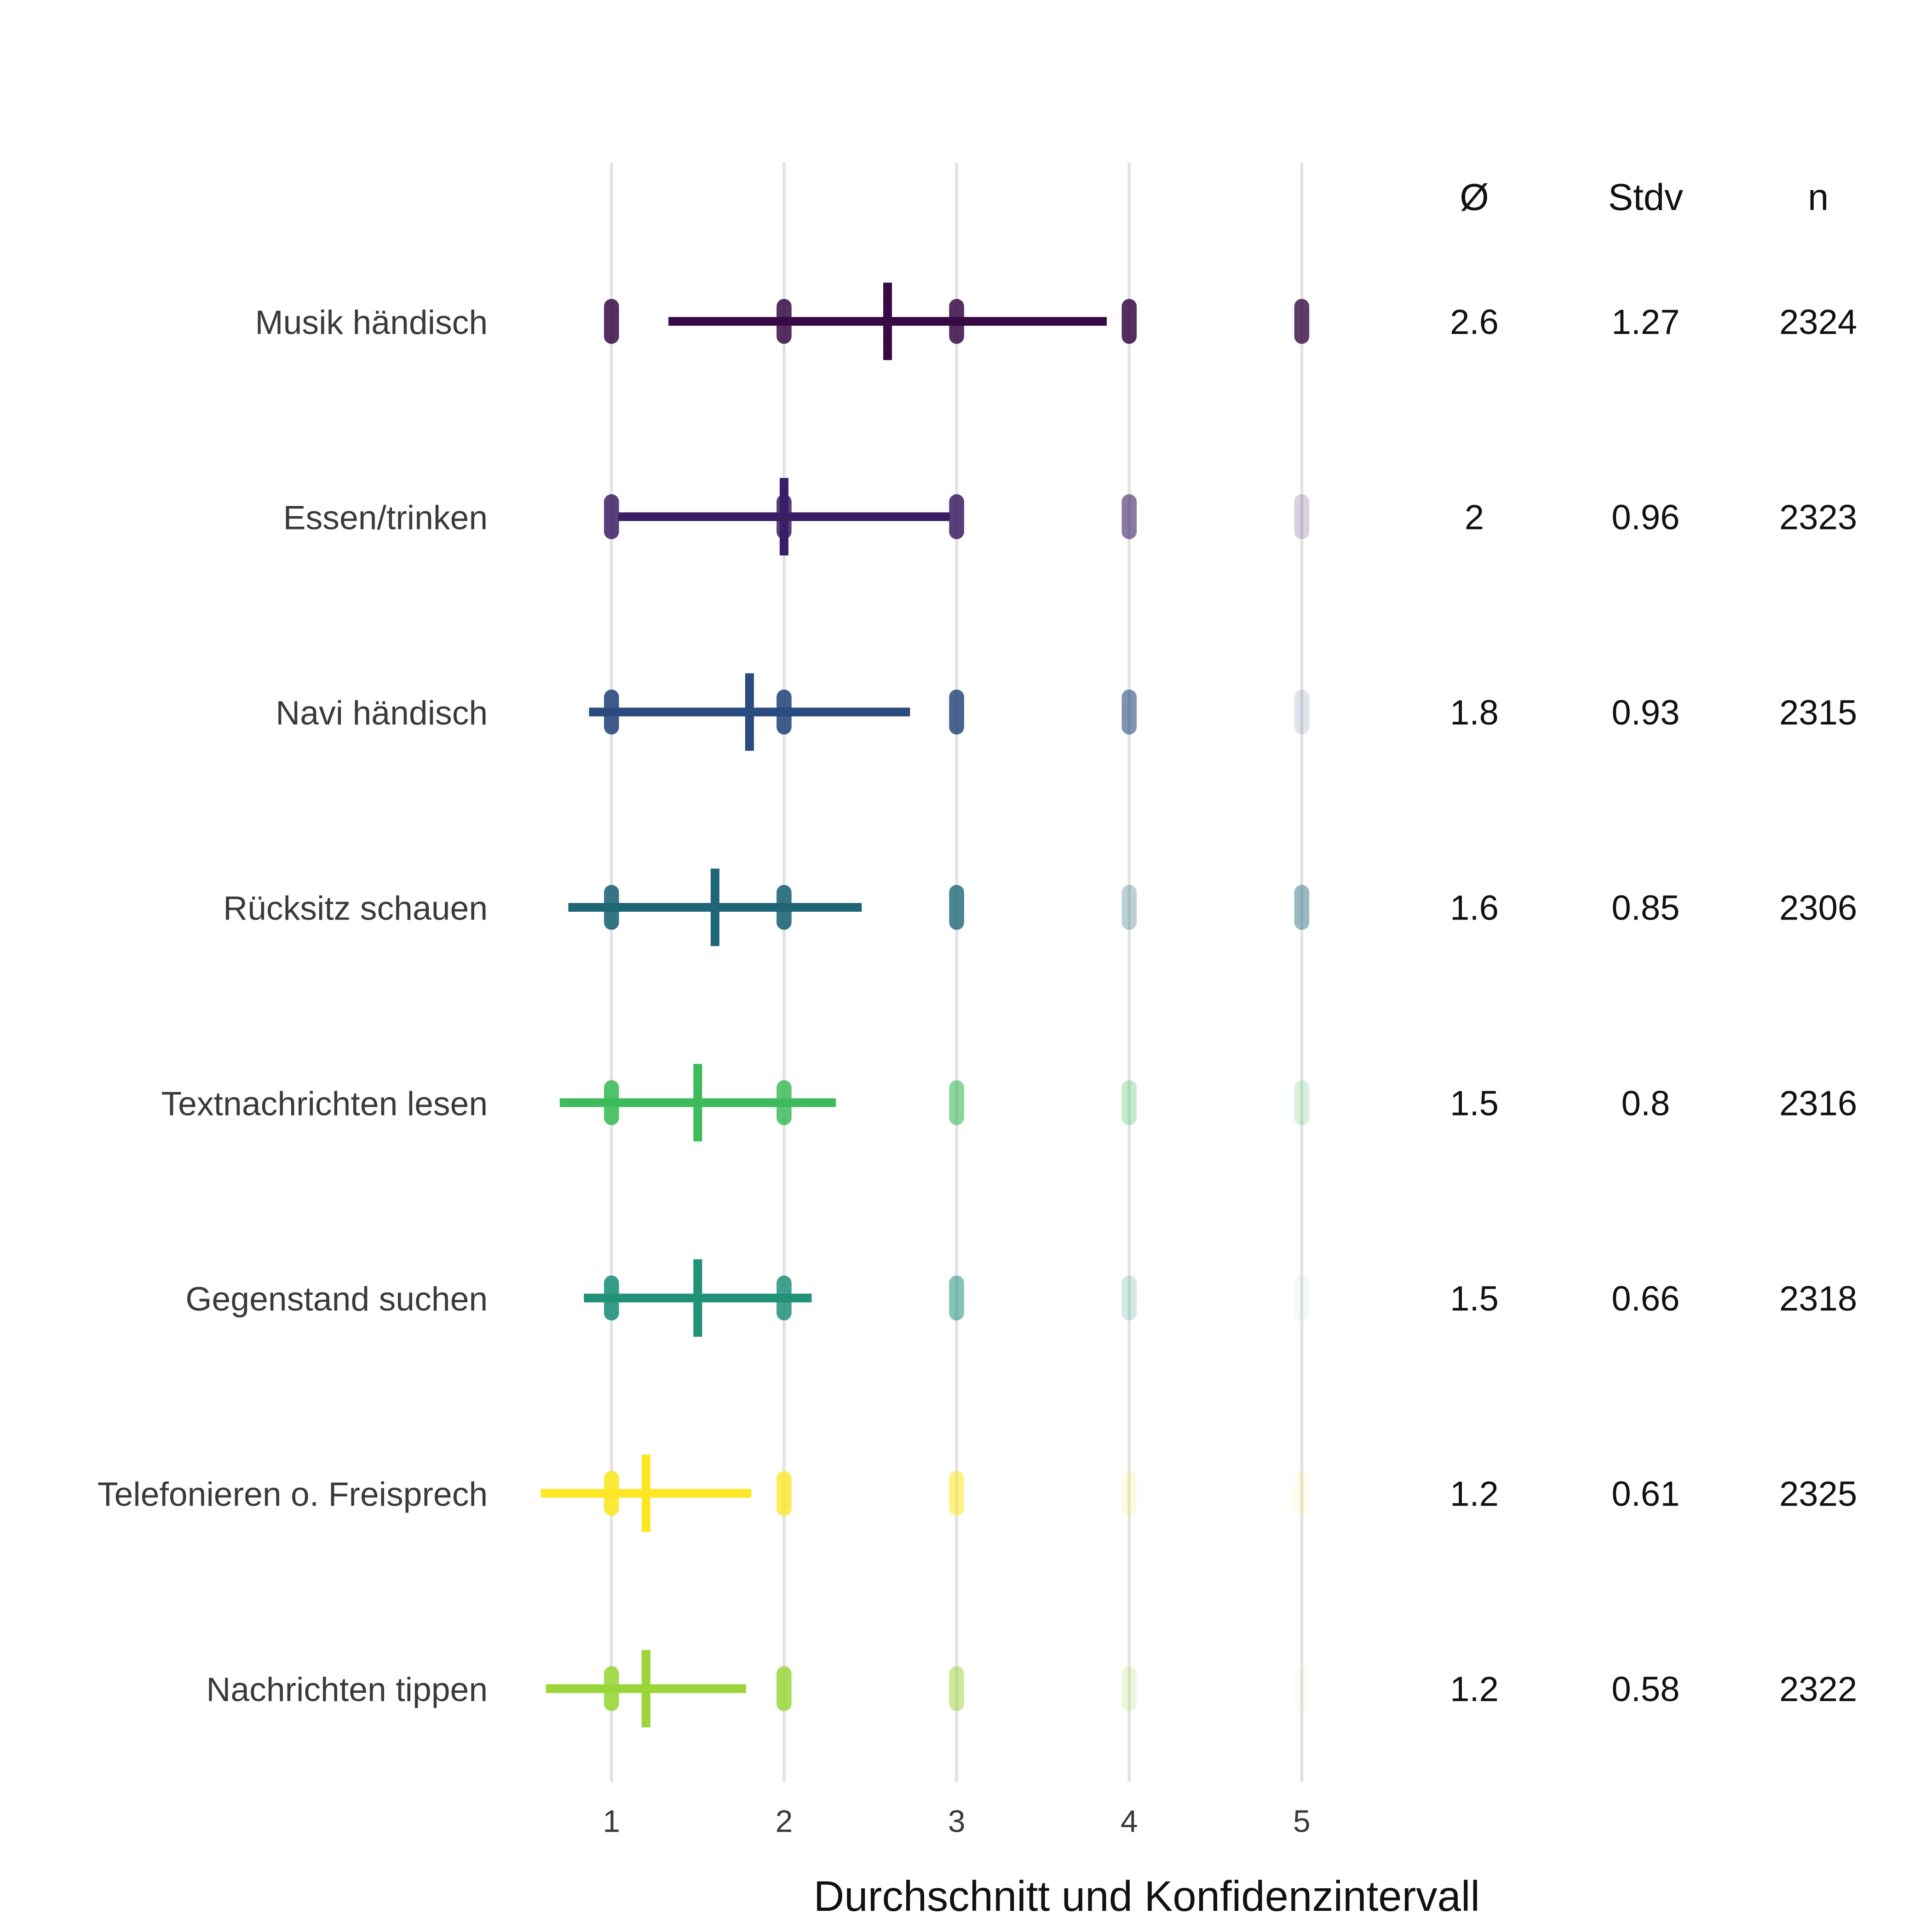 This screenshot has width=1932, height=1932. Describe the element at coordinates (1818, 322) in the screenshot. I see `n-value: 2324` at that location.